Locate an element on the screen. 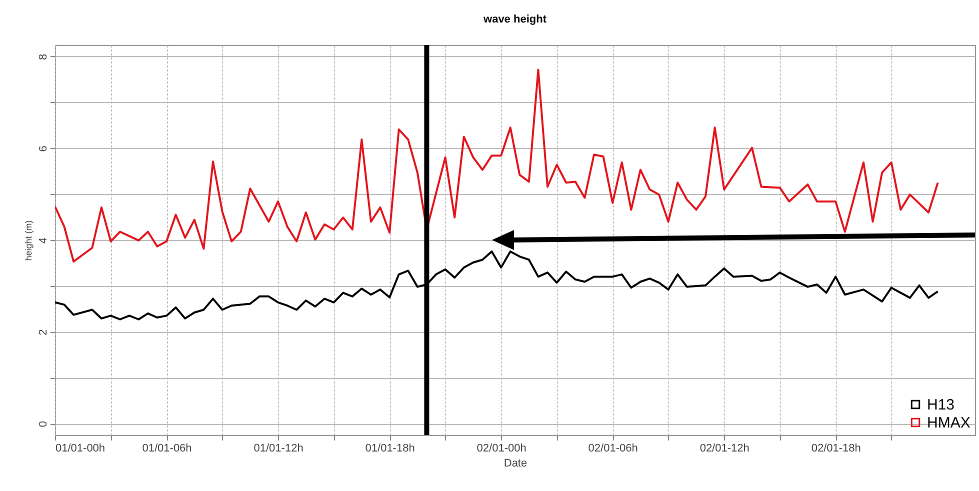 The height and width of the screenshot is (491, 979). y-tick-label: 2 is located at coordinates (44, 332).